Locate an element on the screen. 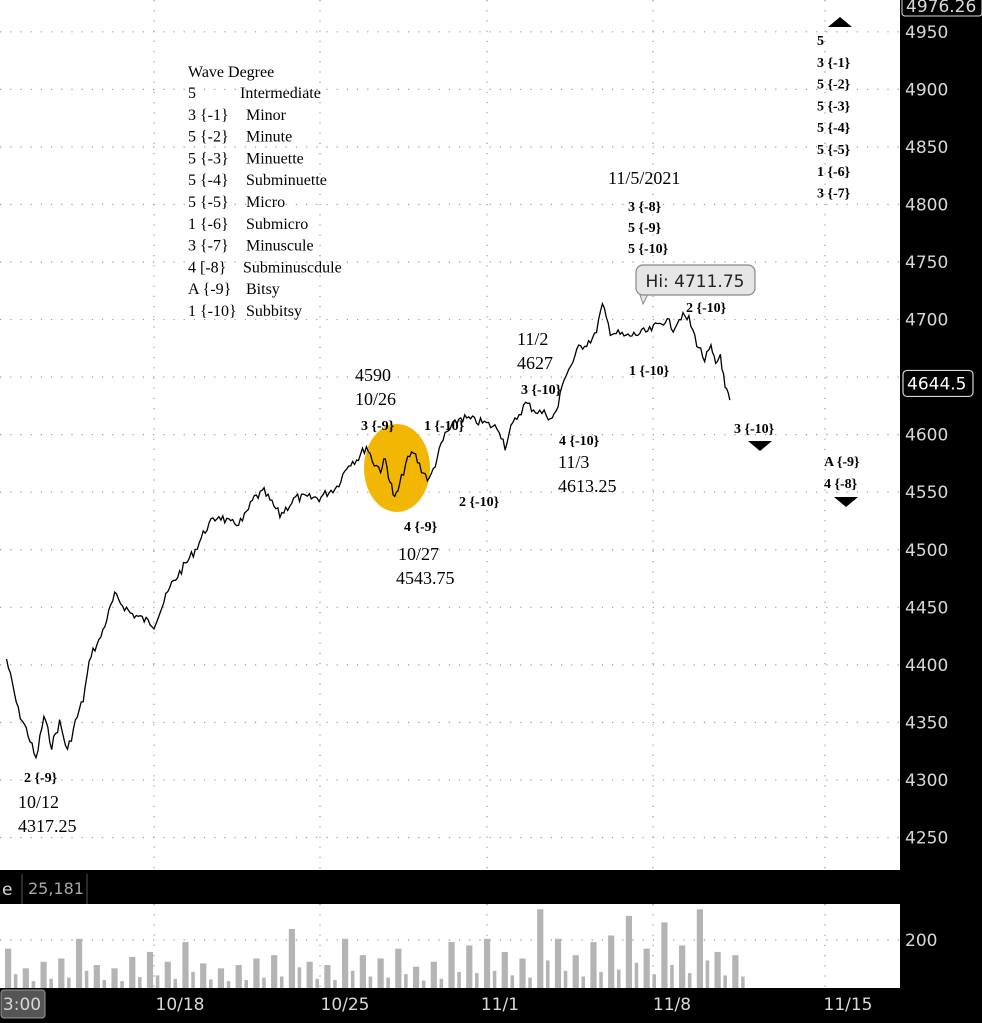  wave-legend-code: 3 {-1} is located at coordinates (208, 115).